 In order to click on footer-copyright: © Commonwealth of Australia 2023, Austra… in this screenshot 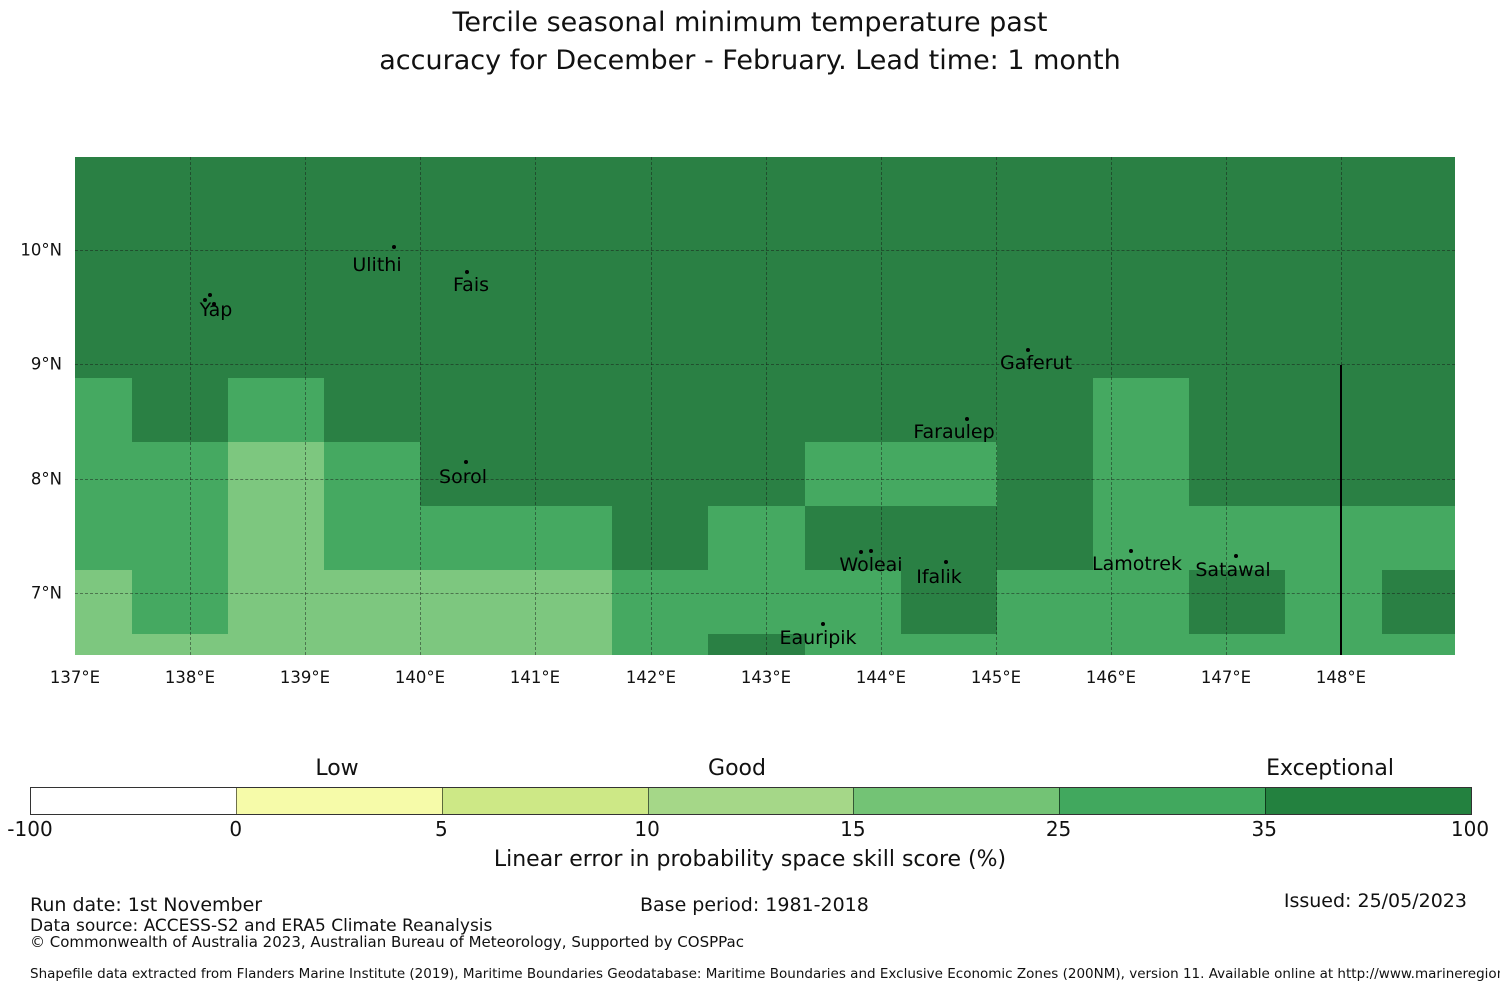, I will do `click(387, 942)`.